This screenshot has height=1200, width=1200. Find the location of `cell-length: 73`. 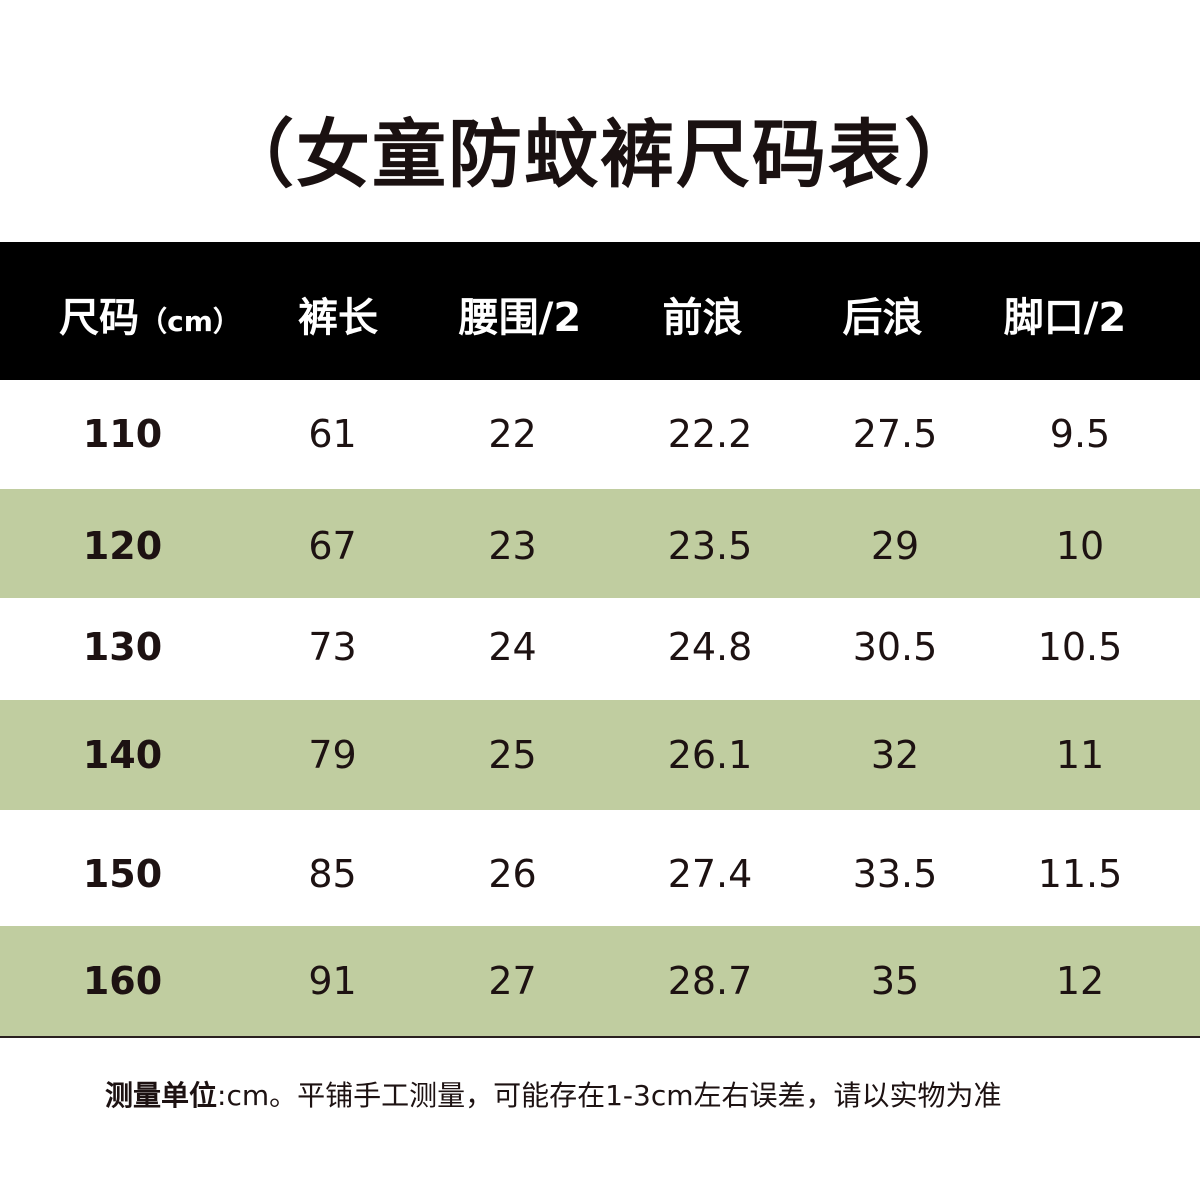

cell-length: 73 is located at coordinates (332, 647).